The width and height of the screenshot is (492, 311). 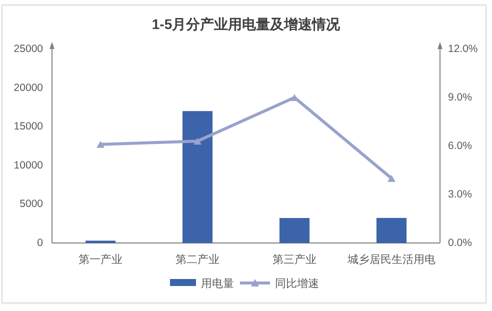 I want to click on y-tick-label: 25000, so click(x=29, y=49).